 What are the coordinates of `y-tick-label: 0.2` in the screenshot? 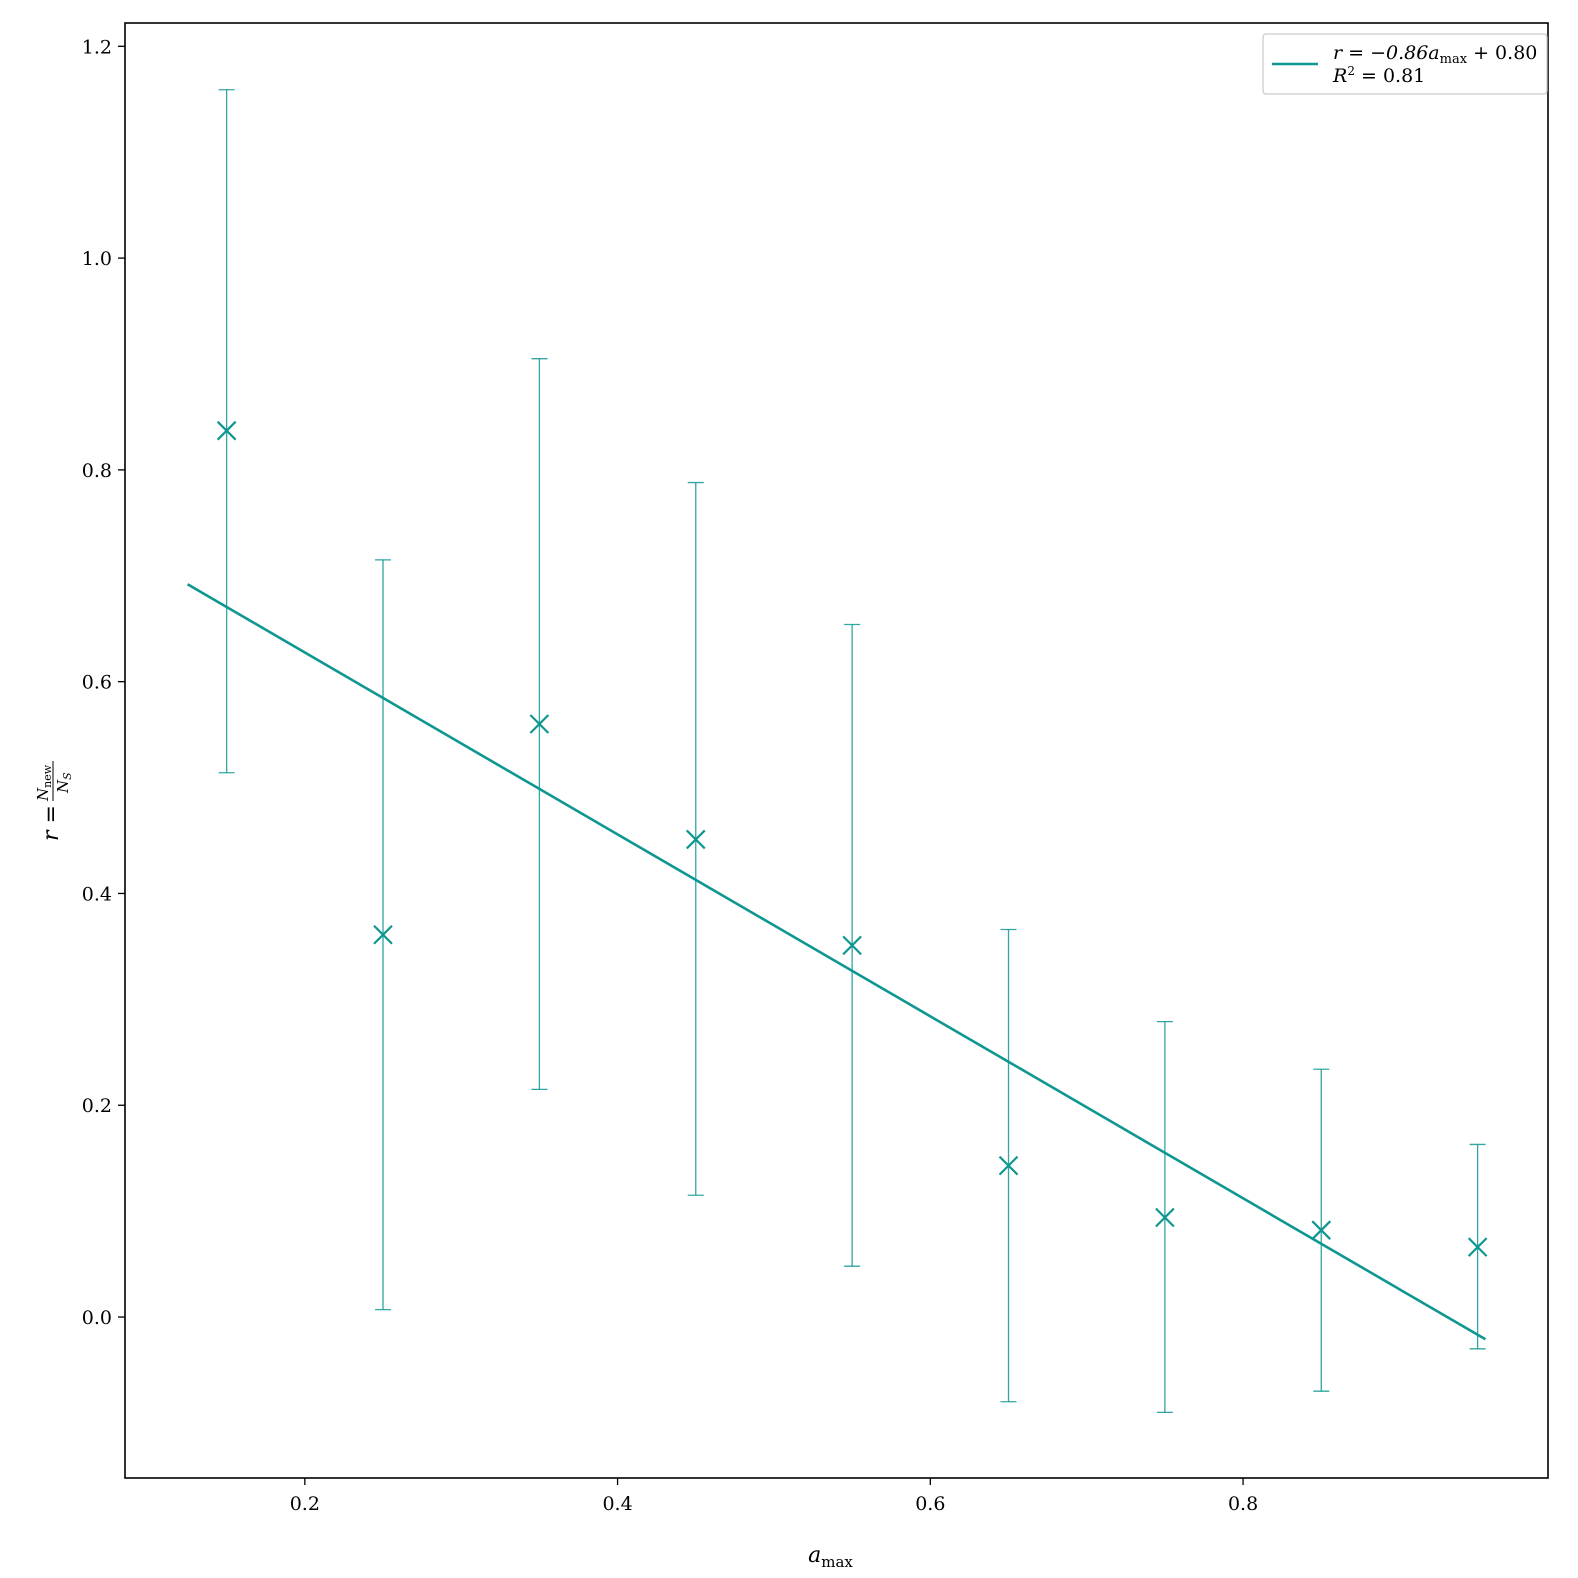 It's located at (97, 1106).